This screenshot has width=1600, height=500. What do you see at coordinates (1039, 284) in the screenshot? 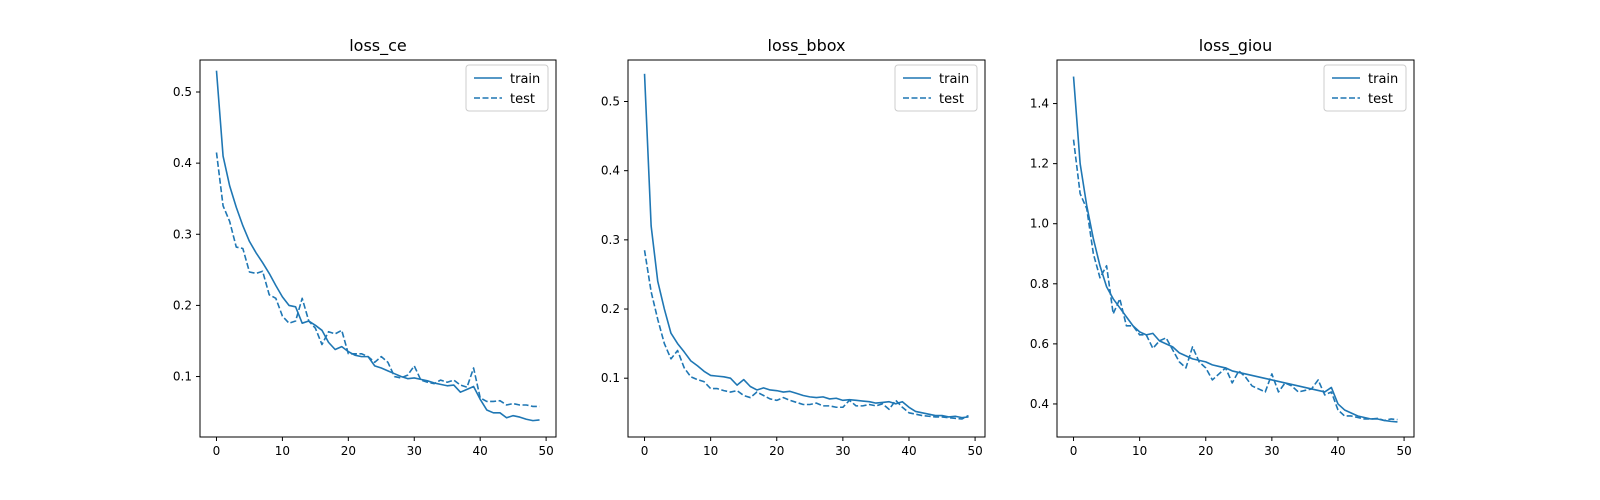
I see `y-tick-label: 0.8` at bounding box center [1039, 284].